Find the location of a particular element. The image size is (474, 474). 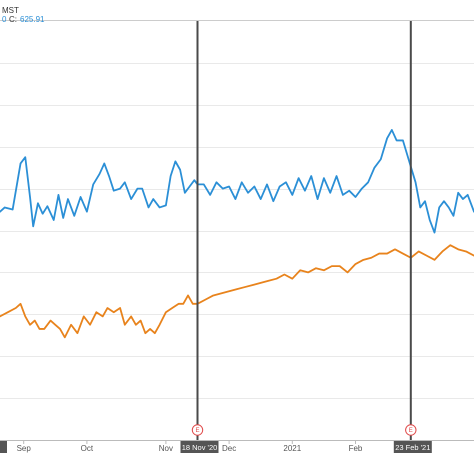

date-tag-label: 18 Nov '20 is located at coordinates (200, 447).